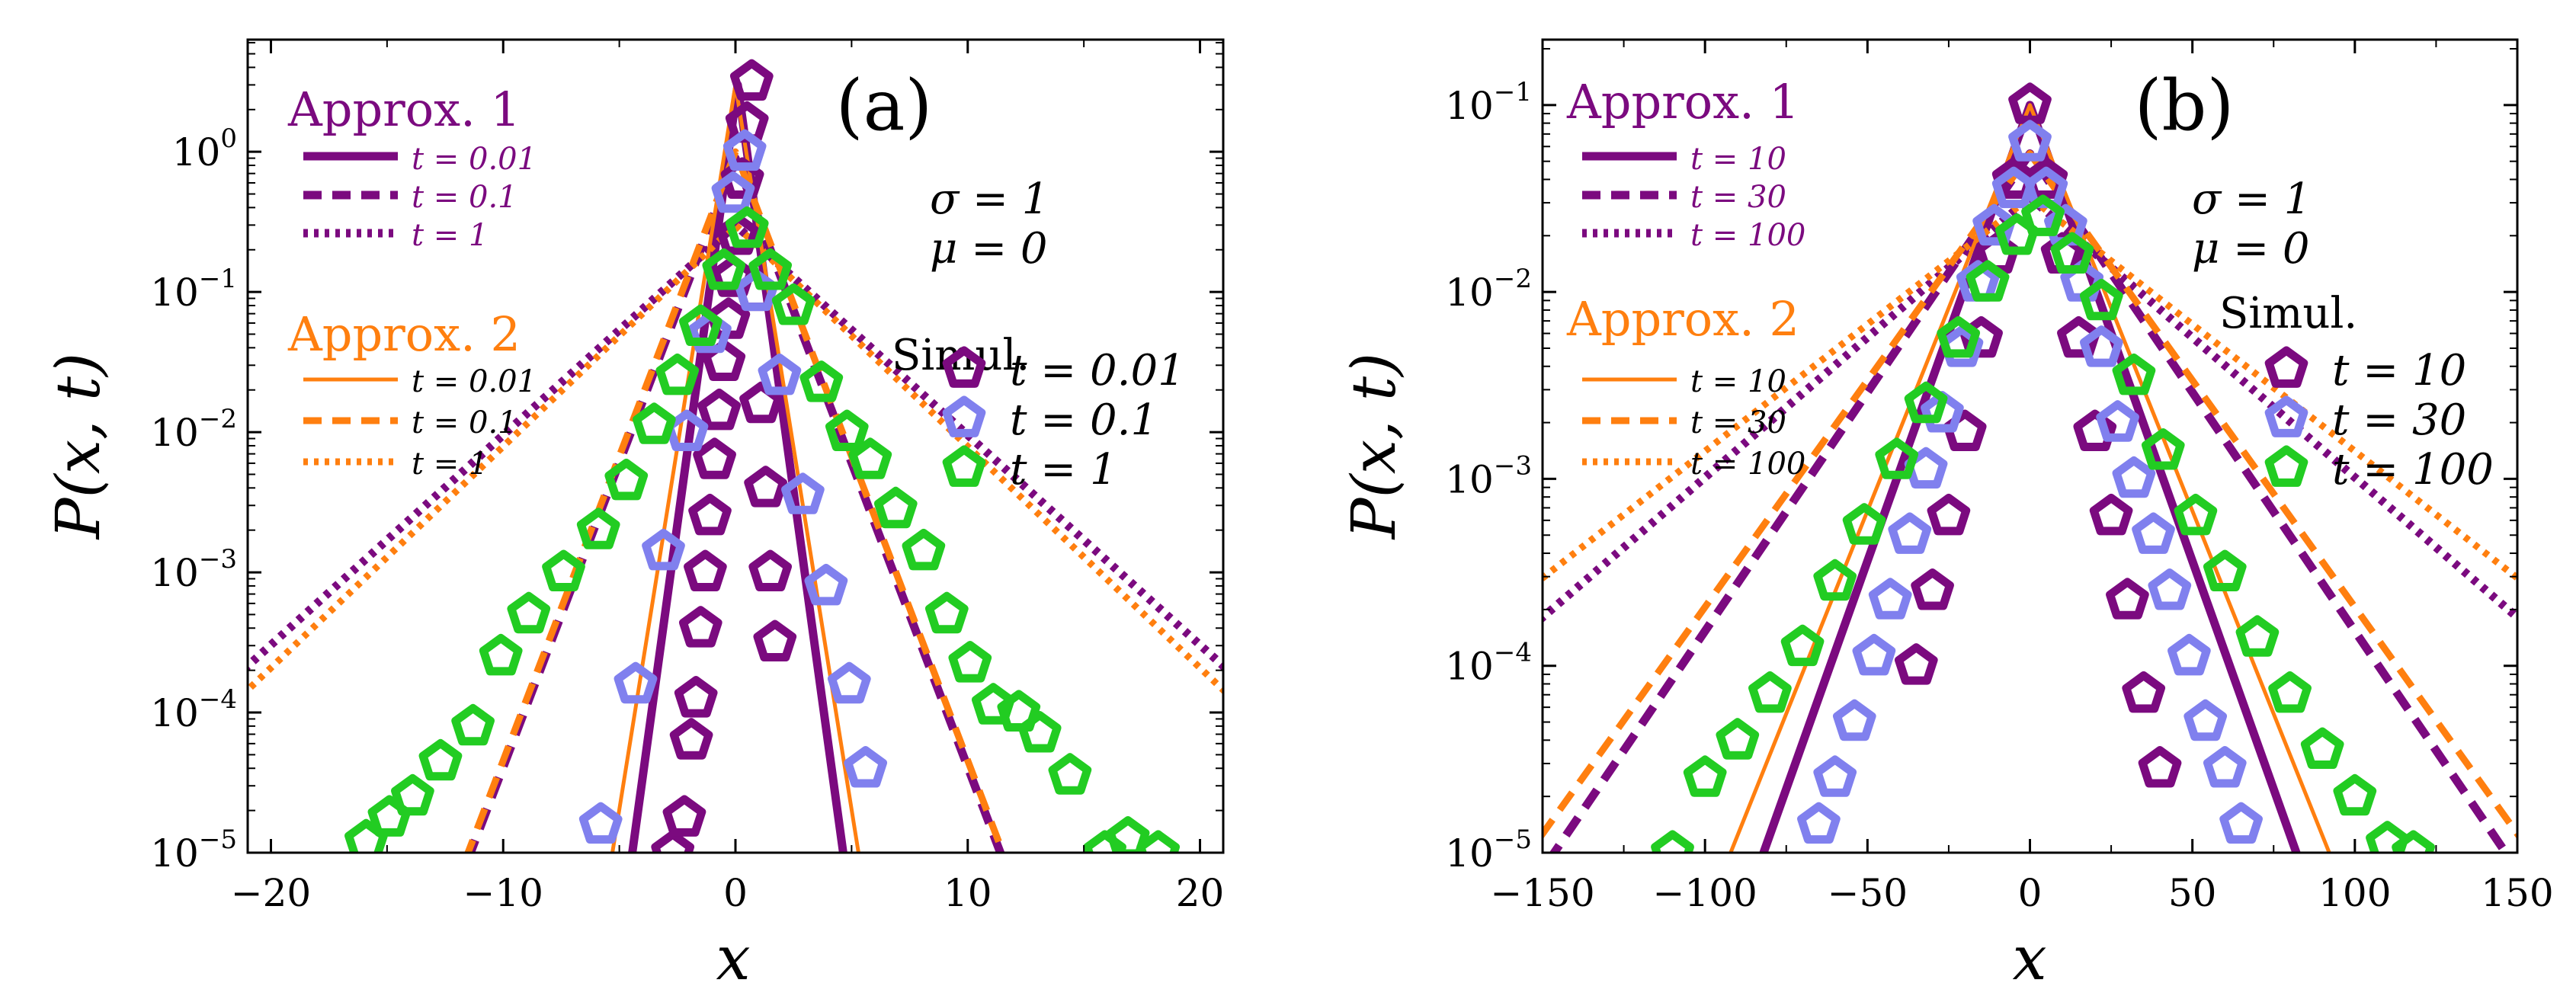  Describe the element at coordinates (2251, 249) in the screenshot. I see `panel-b-mu: μ = 0` at that location.